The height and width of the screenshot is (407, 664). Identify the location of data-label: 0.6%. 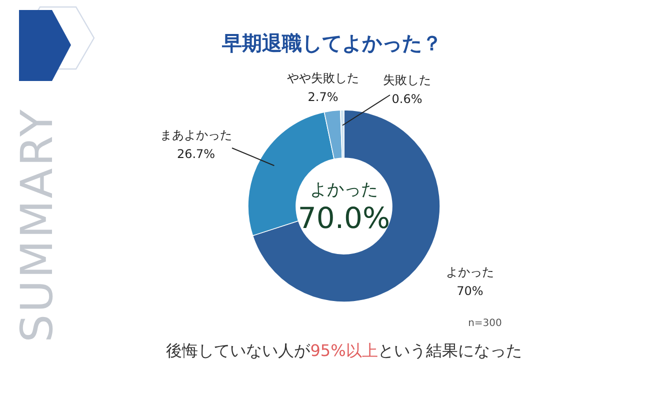
(407, 99).